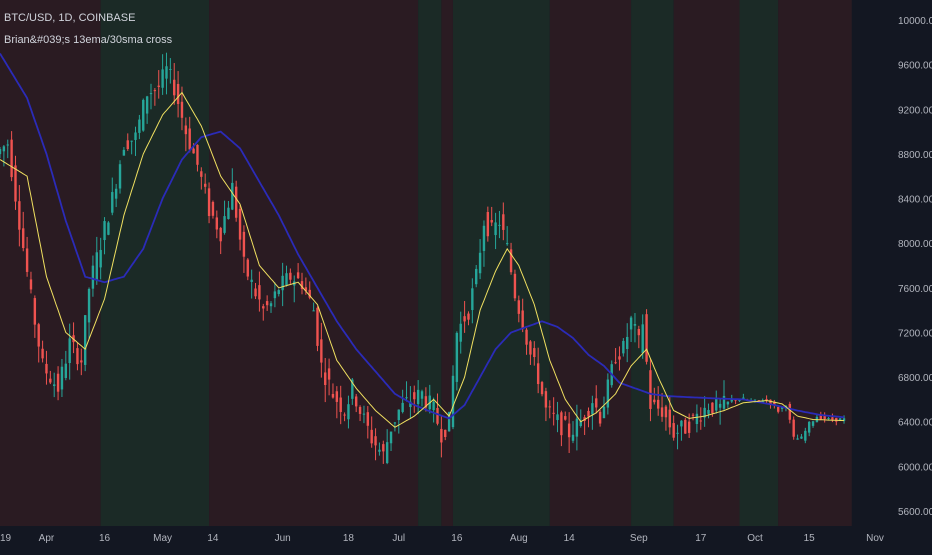 This screenshot has height=555, width=932. What do you see at coordinates (88, 40) in the screenshot?
I see `indicator-title: Brian&#039;s 13ema/30sma cross` at bounding box center [88, 40].